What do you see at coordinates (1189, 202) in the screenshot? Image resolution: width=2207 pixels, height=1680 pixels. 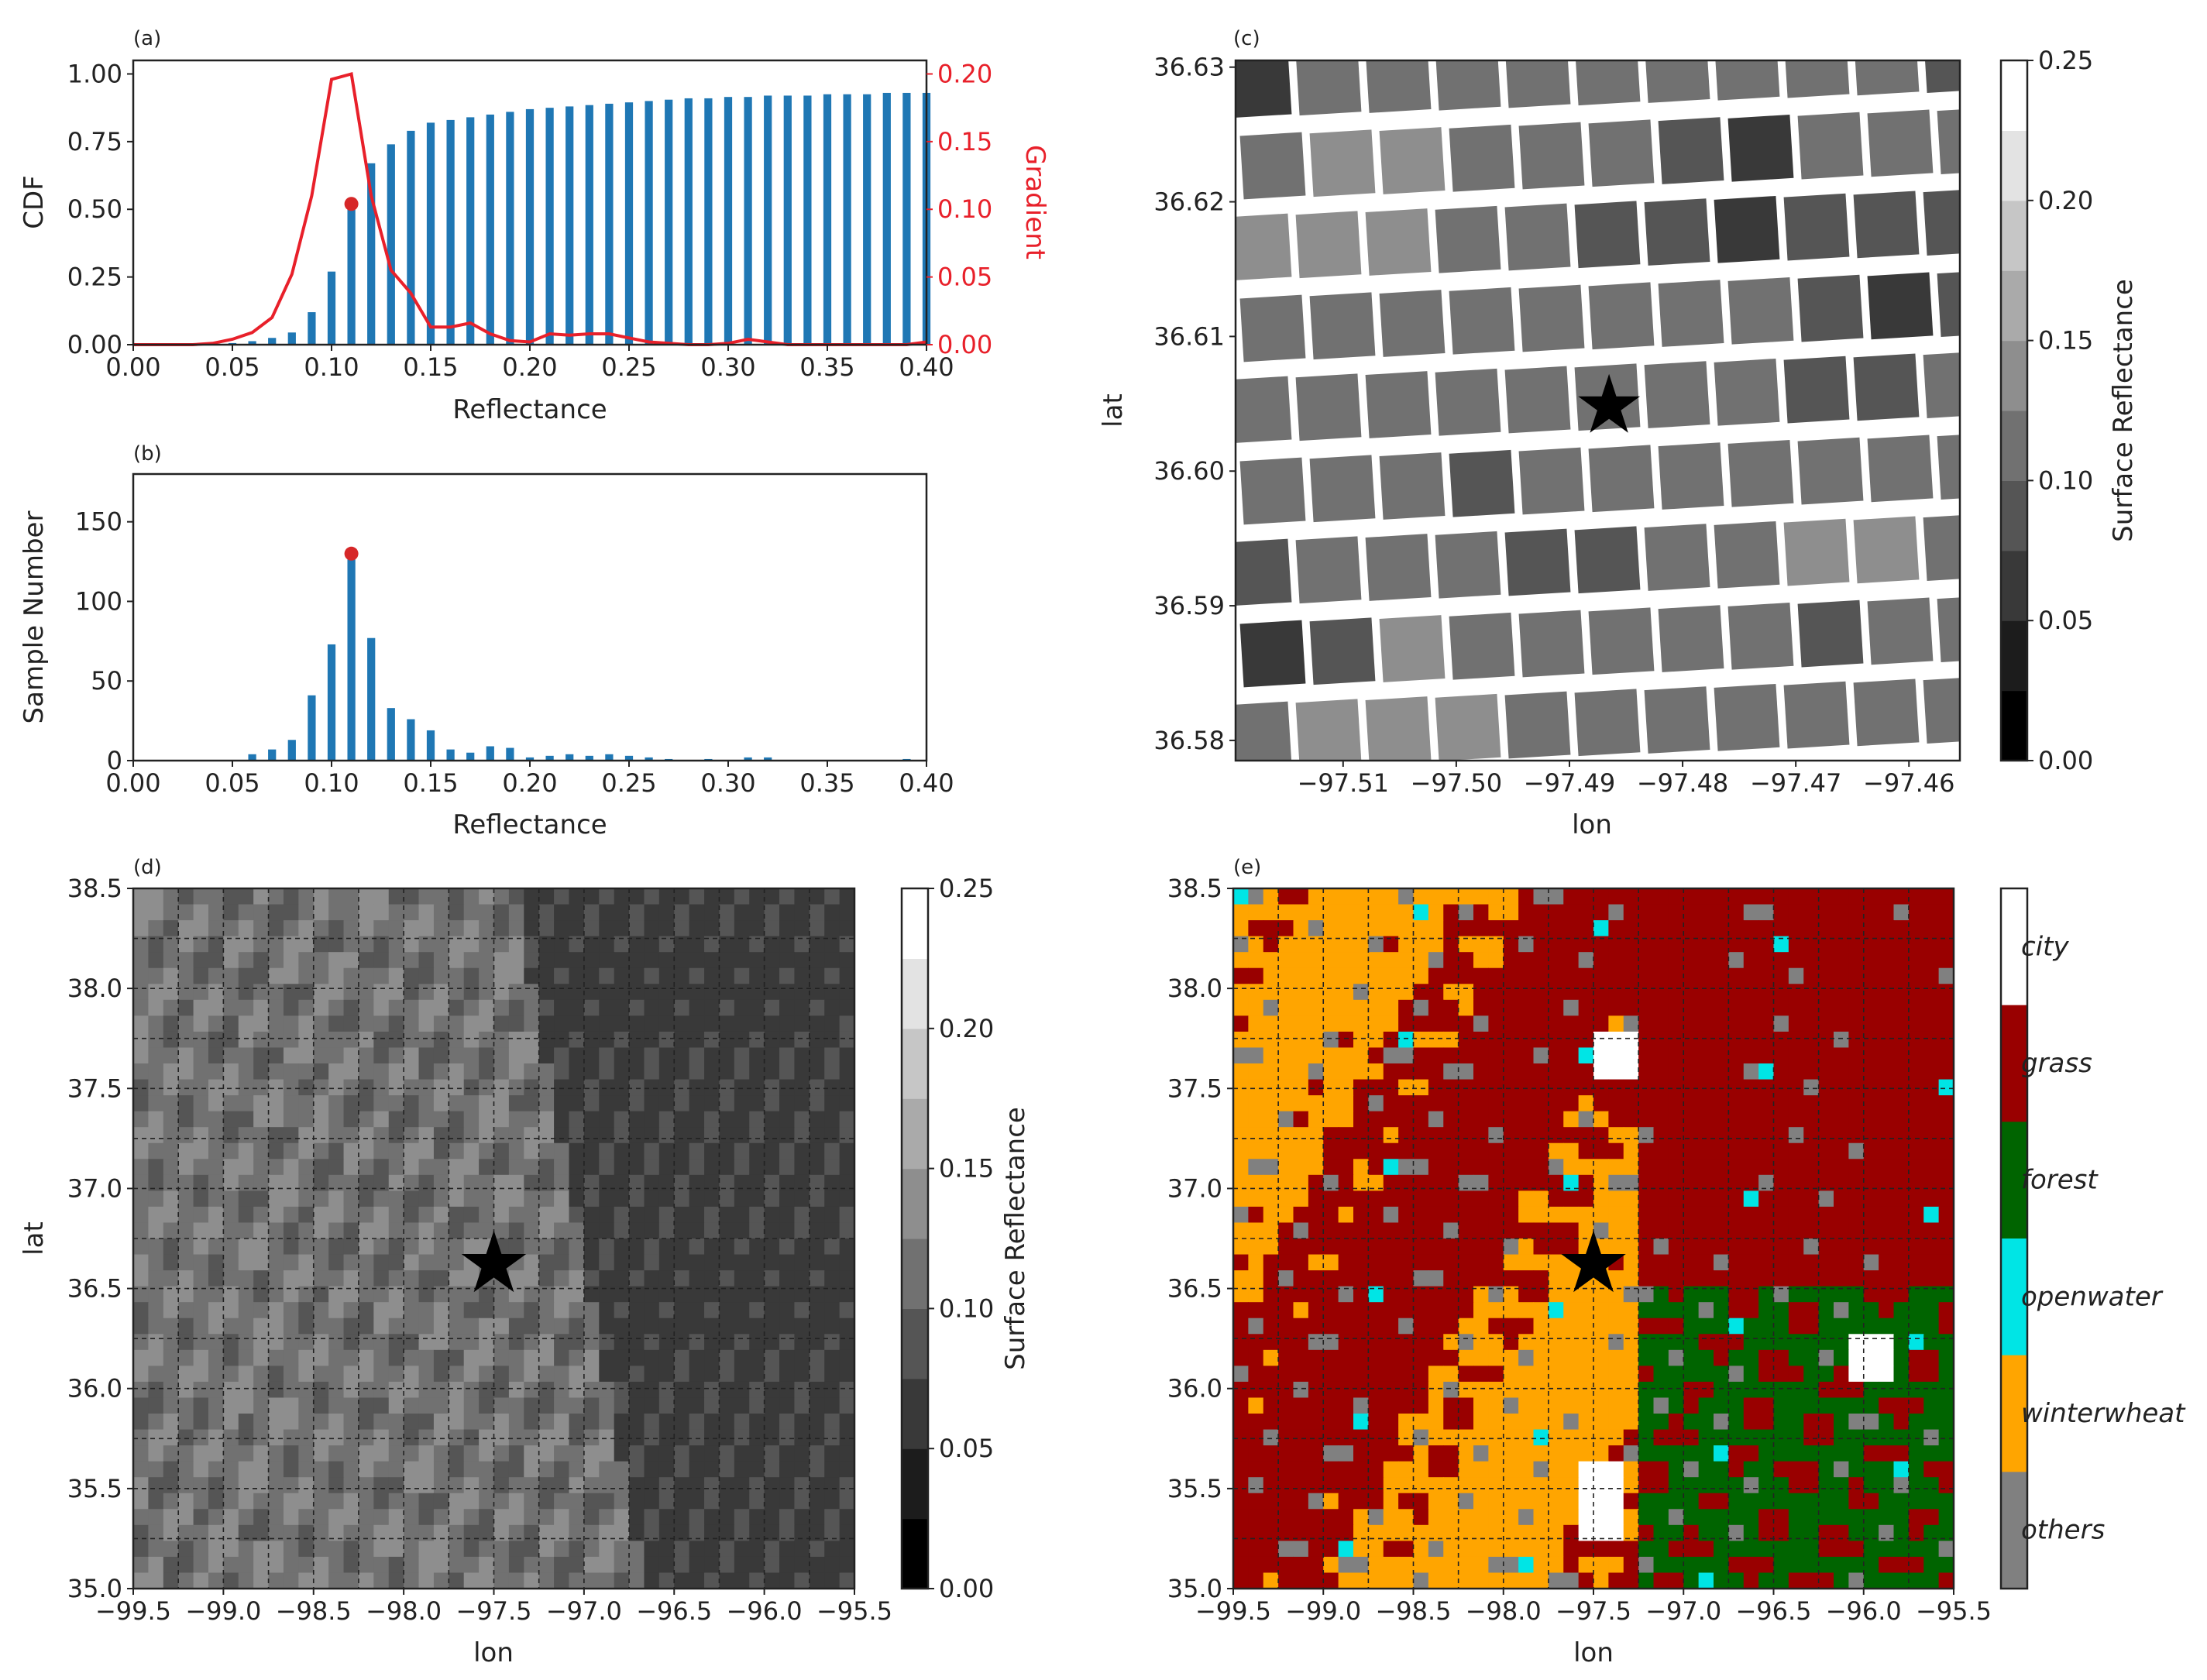 I see `panel-c-ytick-label-4: 36.62` at bounding box center [1189, 202].